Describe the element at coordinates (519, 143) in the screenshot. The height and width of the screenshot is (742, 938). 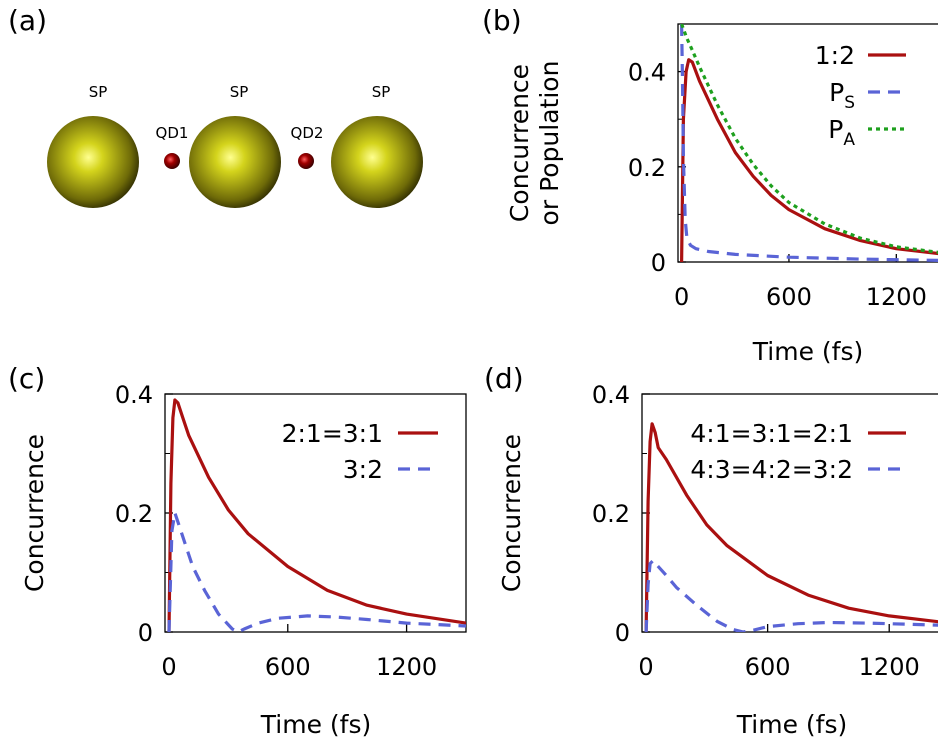
I see `y-axis-label-line1: Concurrence` at that location.